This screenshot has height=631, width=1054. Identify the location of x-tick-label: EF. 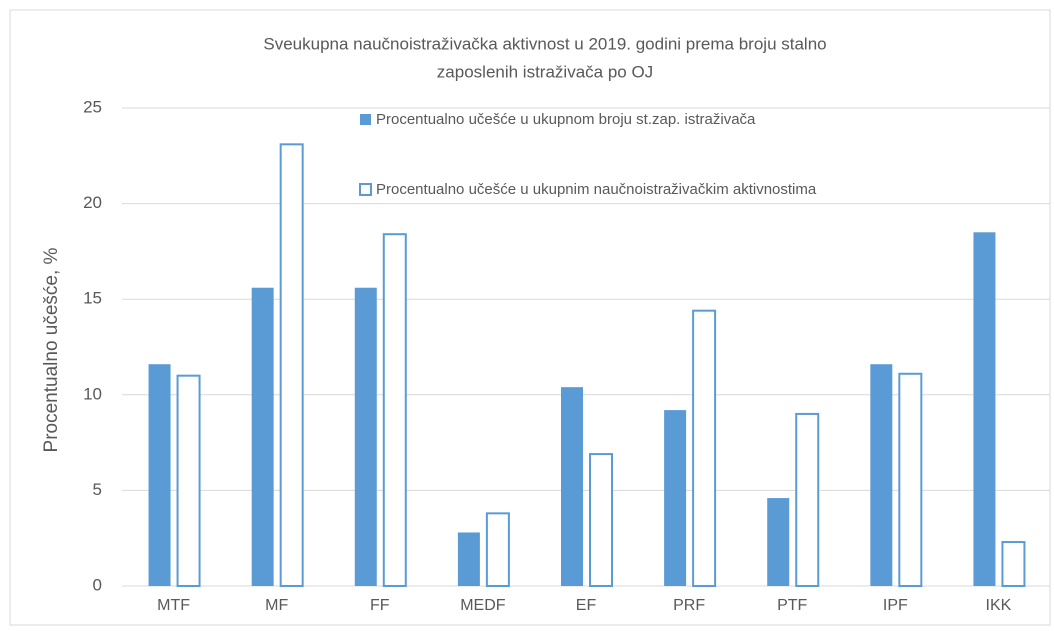
(586, 605).